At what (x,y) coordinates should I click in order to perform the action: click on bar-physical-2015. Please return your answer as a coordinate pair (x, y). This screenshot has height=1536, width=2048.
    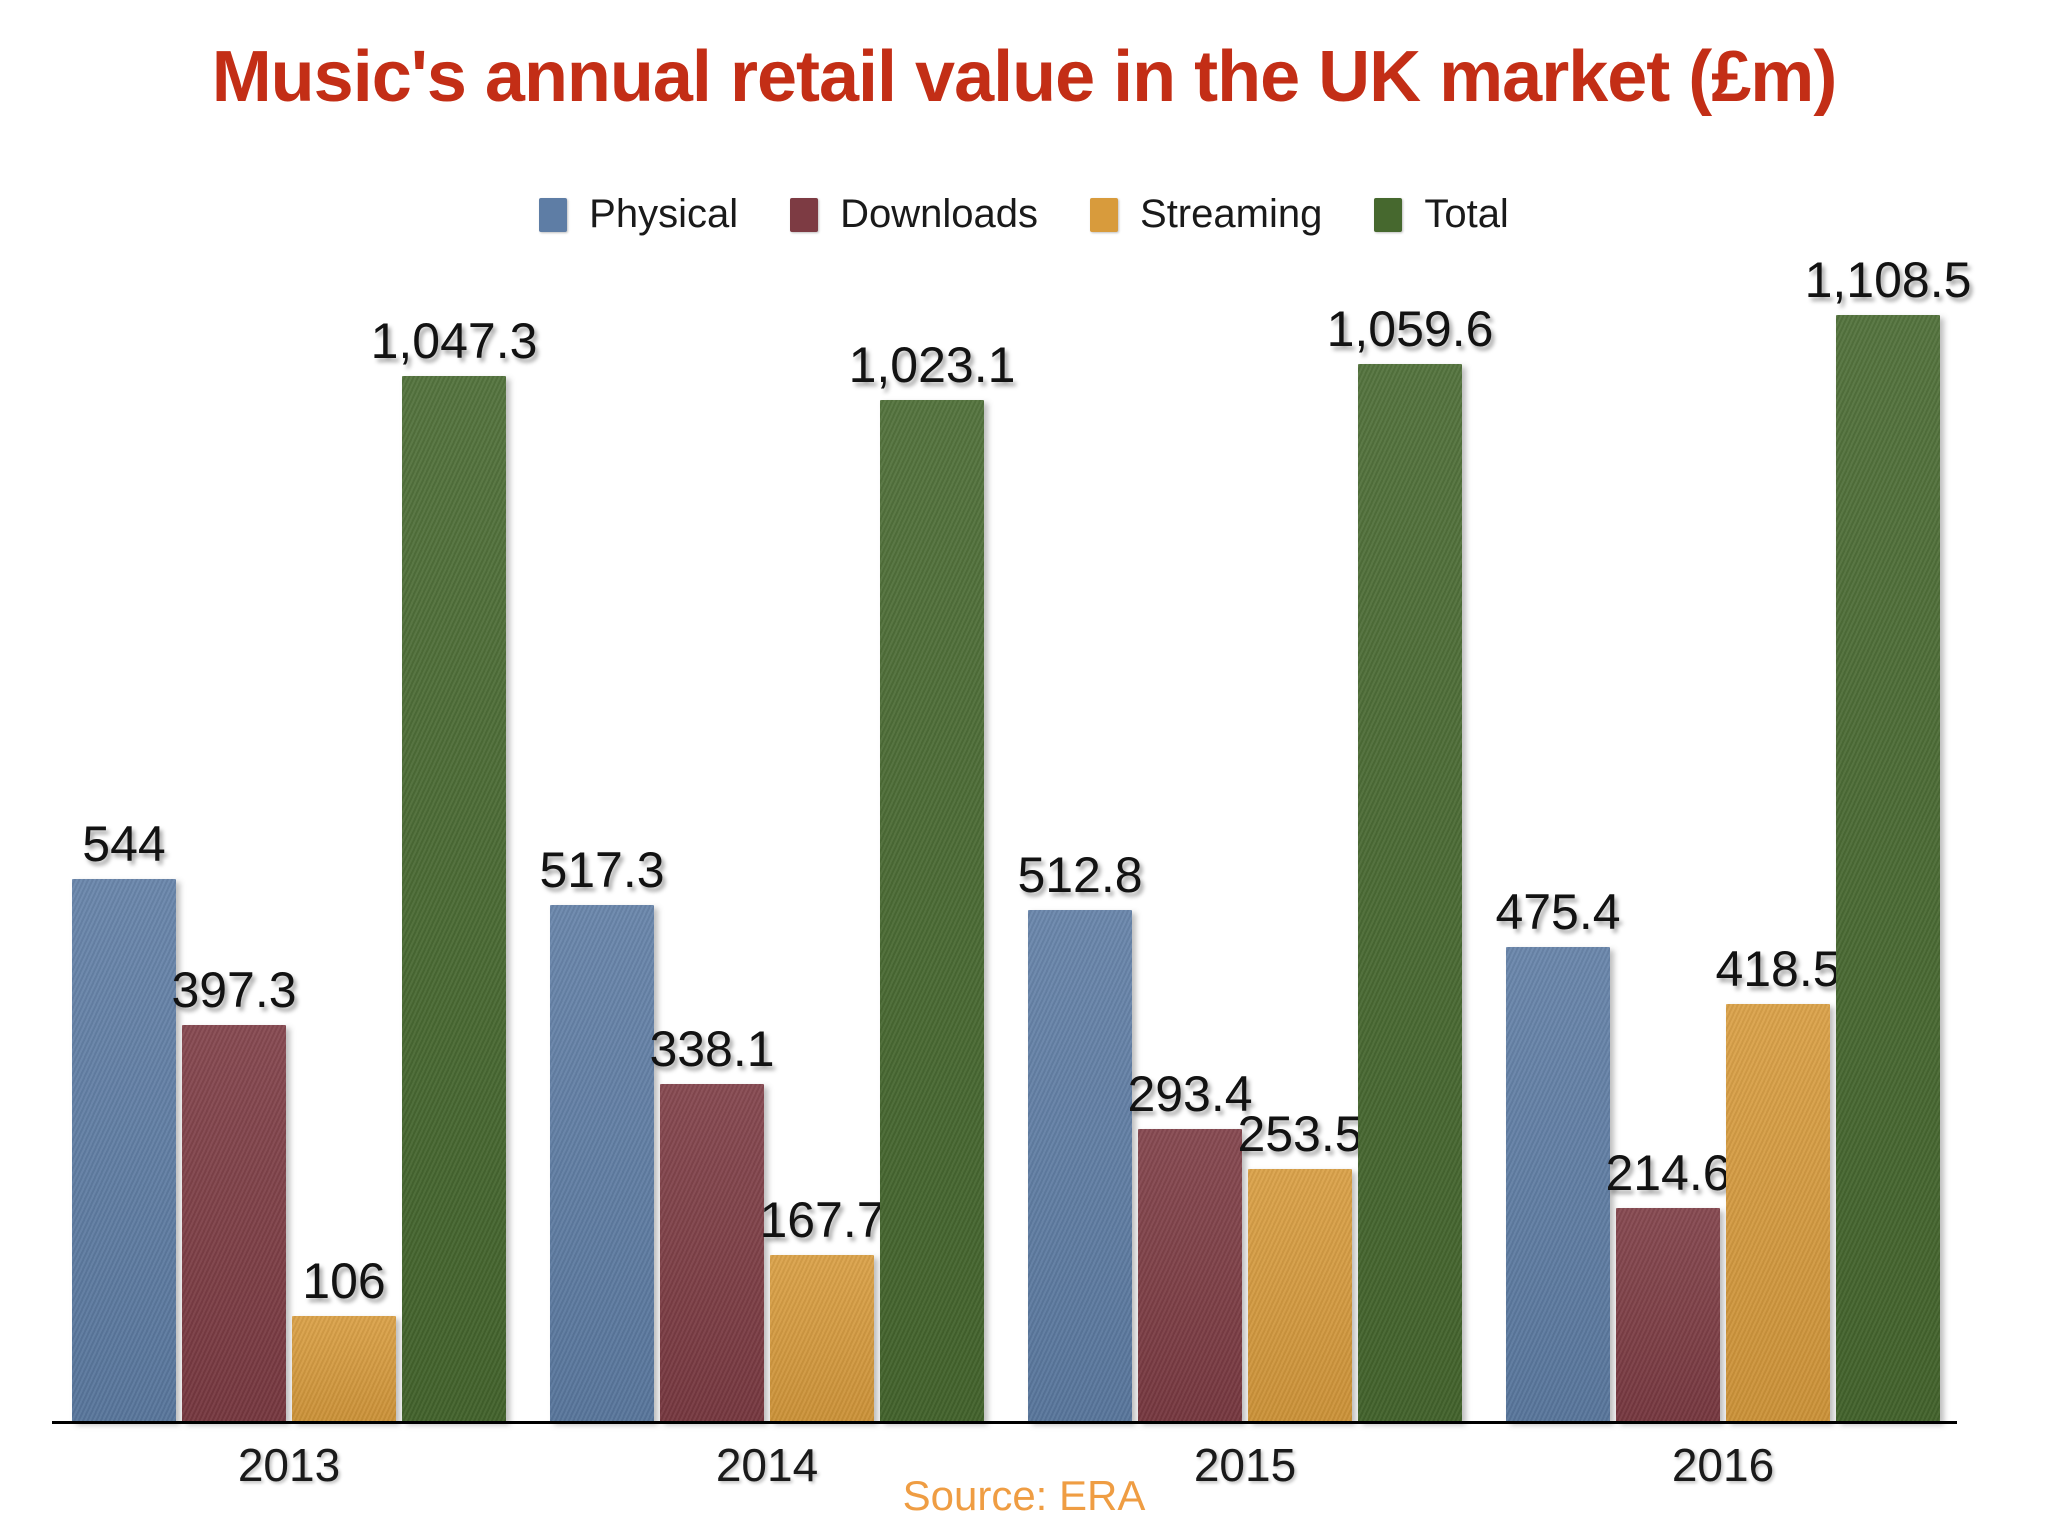
    Looking at the image, I should click on (1080, 1166).